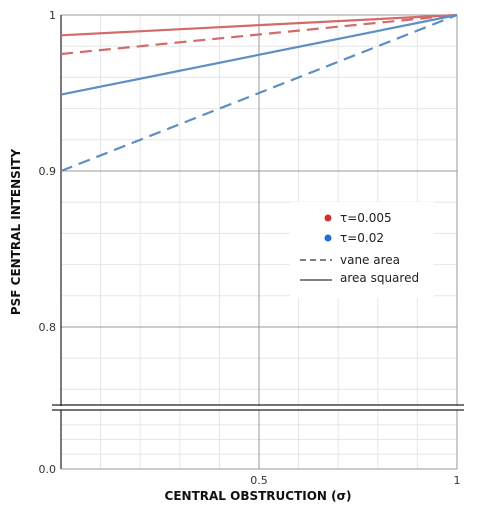 The image size is (477, 510). Describe the element at coordinates (257, 408) in the screenshot. I see `axis-break-gap` at that location.